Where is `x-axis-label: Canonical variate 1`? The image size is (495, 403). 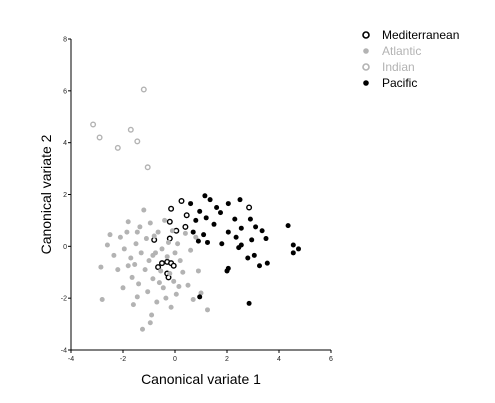 x-axis-label: Canonical variate 1 is located at coordinates (201, 379).